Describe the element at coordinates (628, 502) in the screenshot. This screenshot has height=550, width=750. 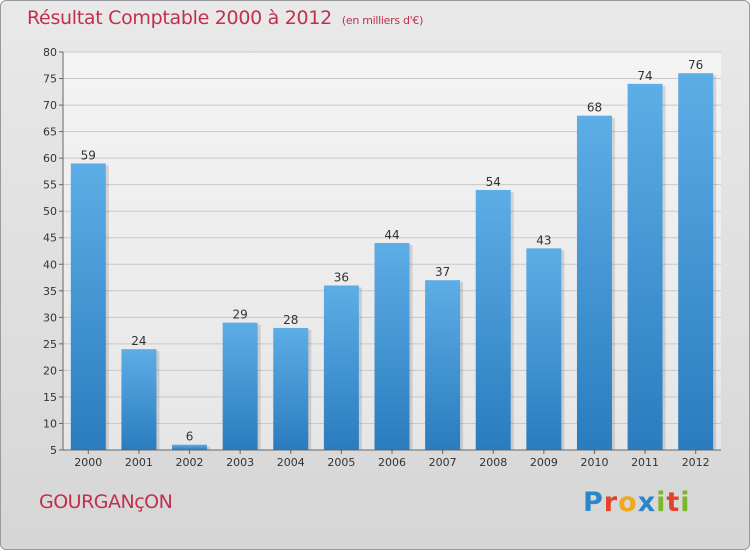
I see `logo-letter: o` at that location.